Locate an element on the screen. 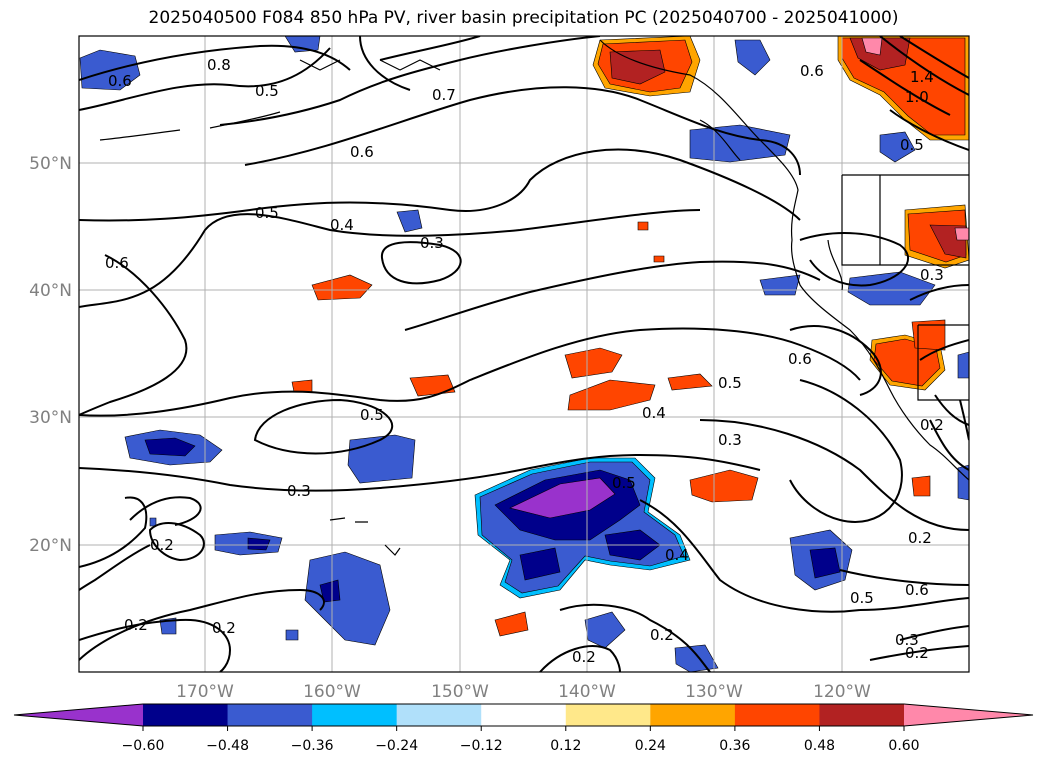  colorbar-tick-label: −0.12 is located at coordinates (481, 746).